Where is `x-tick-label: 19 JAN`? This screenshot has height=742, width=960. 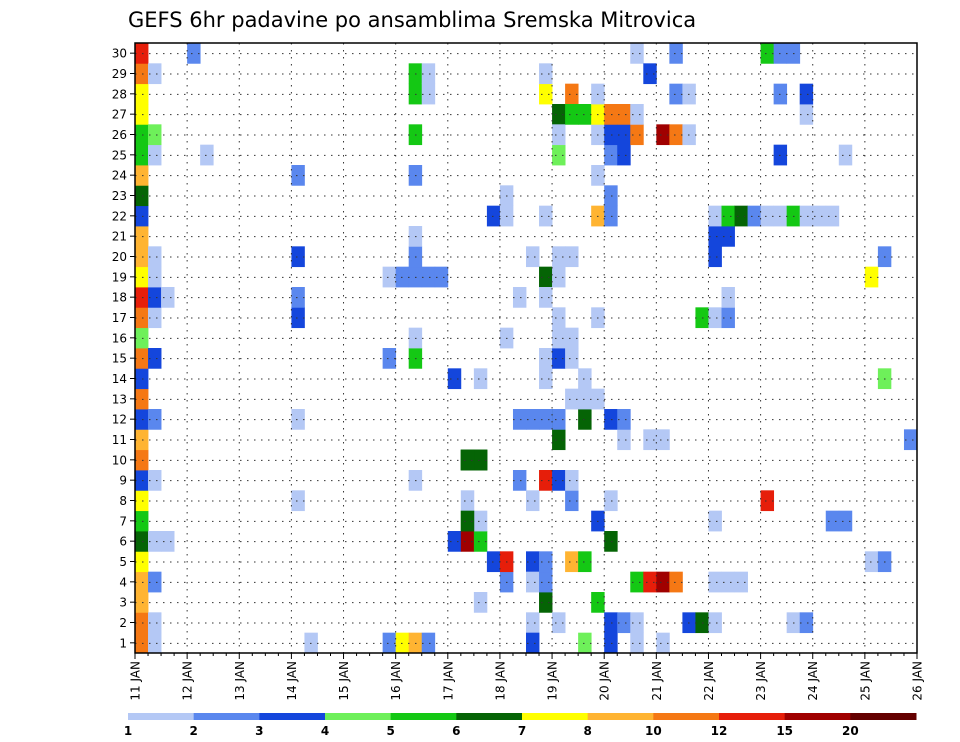 x-tick-label: 19 JAN is located at coordinates (553, 681).